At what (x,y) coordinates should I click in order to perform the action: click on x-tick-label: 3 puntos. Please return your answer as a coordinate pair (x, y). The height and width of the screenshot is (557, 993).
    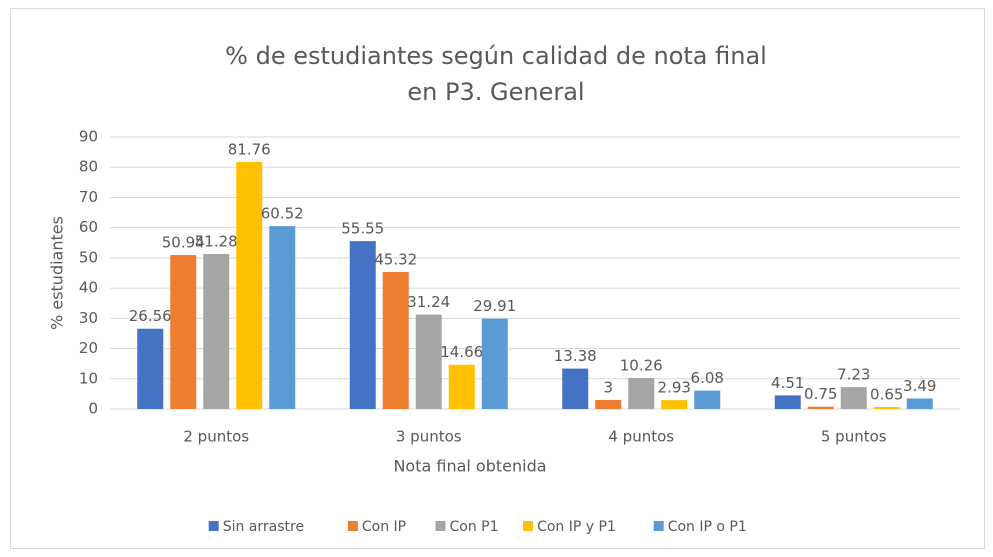
    Looking at the image, I should click on (429, 437).